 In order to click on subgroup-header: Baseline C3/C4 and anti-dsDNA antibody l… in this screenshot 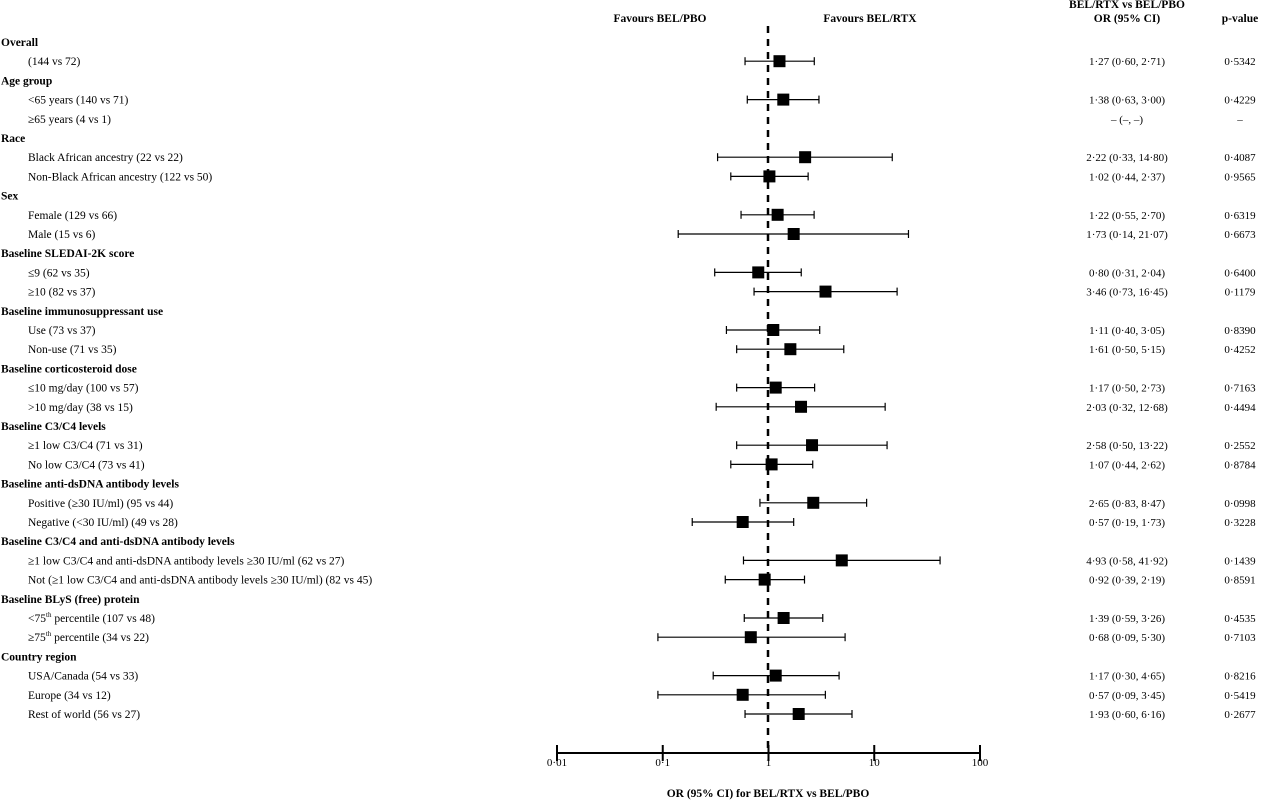, I will do `click(118, 542)`.